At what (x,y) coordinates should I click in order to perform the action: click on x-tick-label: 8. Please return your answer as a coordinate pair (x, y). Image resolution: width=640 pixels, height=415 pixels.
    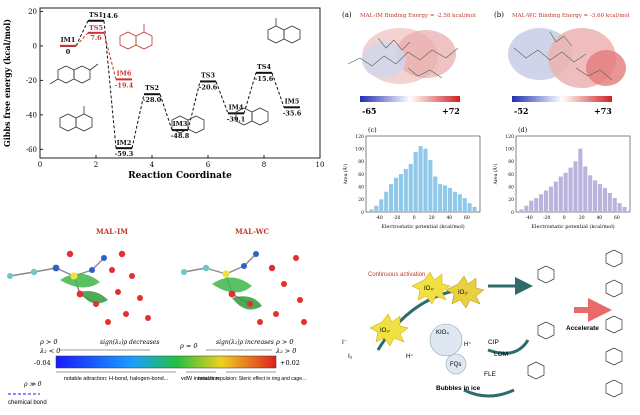
    Looking at the image, I should click on (264, 165).